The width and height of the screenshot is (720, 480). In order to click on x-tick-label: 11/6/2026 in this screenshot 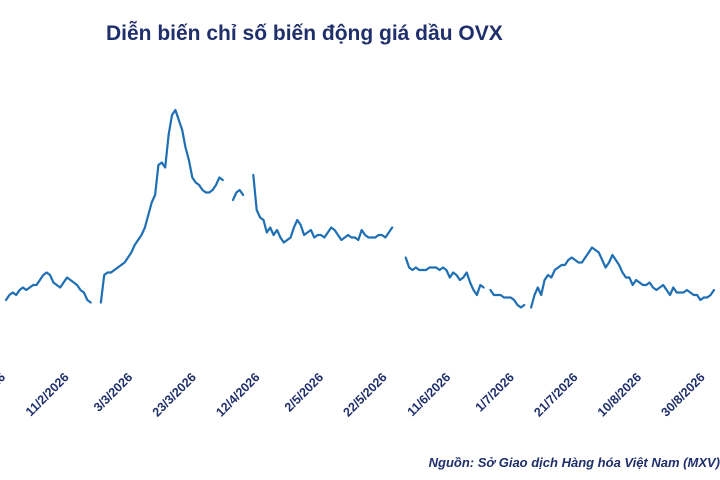, I will do `click(429, 394)`.